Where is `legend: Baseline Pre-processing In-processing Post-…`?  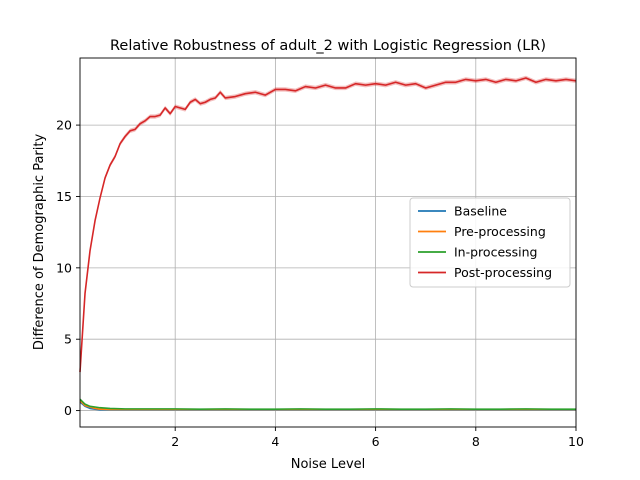 legend: Baseline Pre-processing In-processing Post-… is located at coordinates (490, 242).